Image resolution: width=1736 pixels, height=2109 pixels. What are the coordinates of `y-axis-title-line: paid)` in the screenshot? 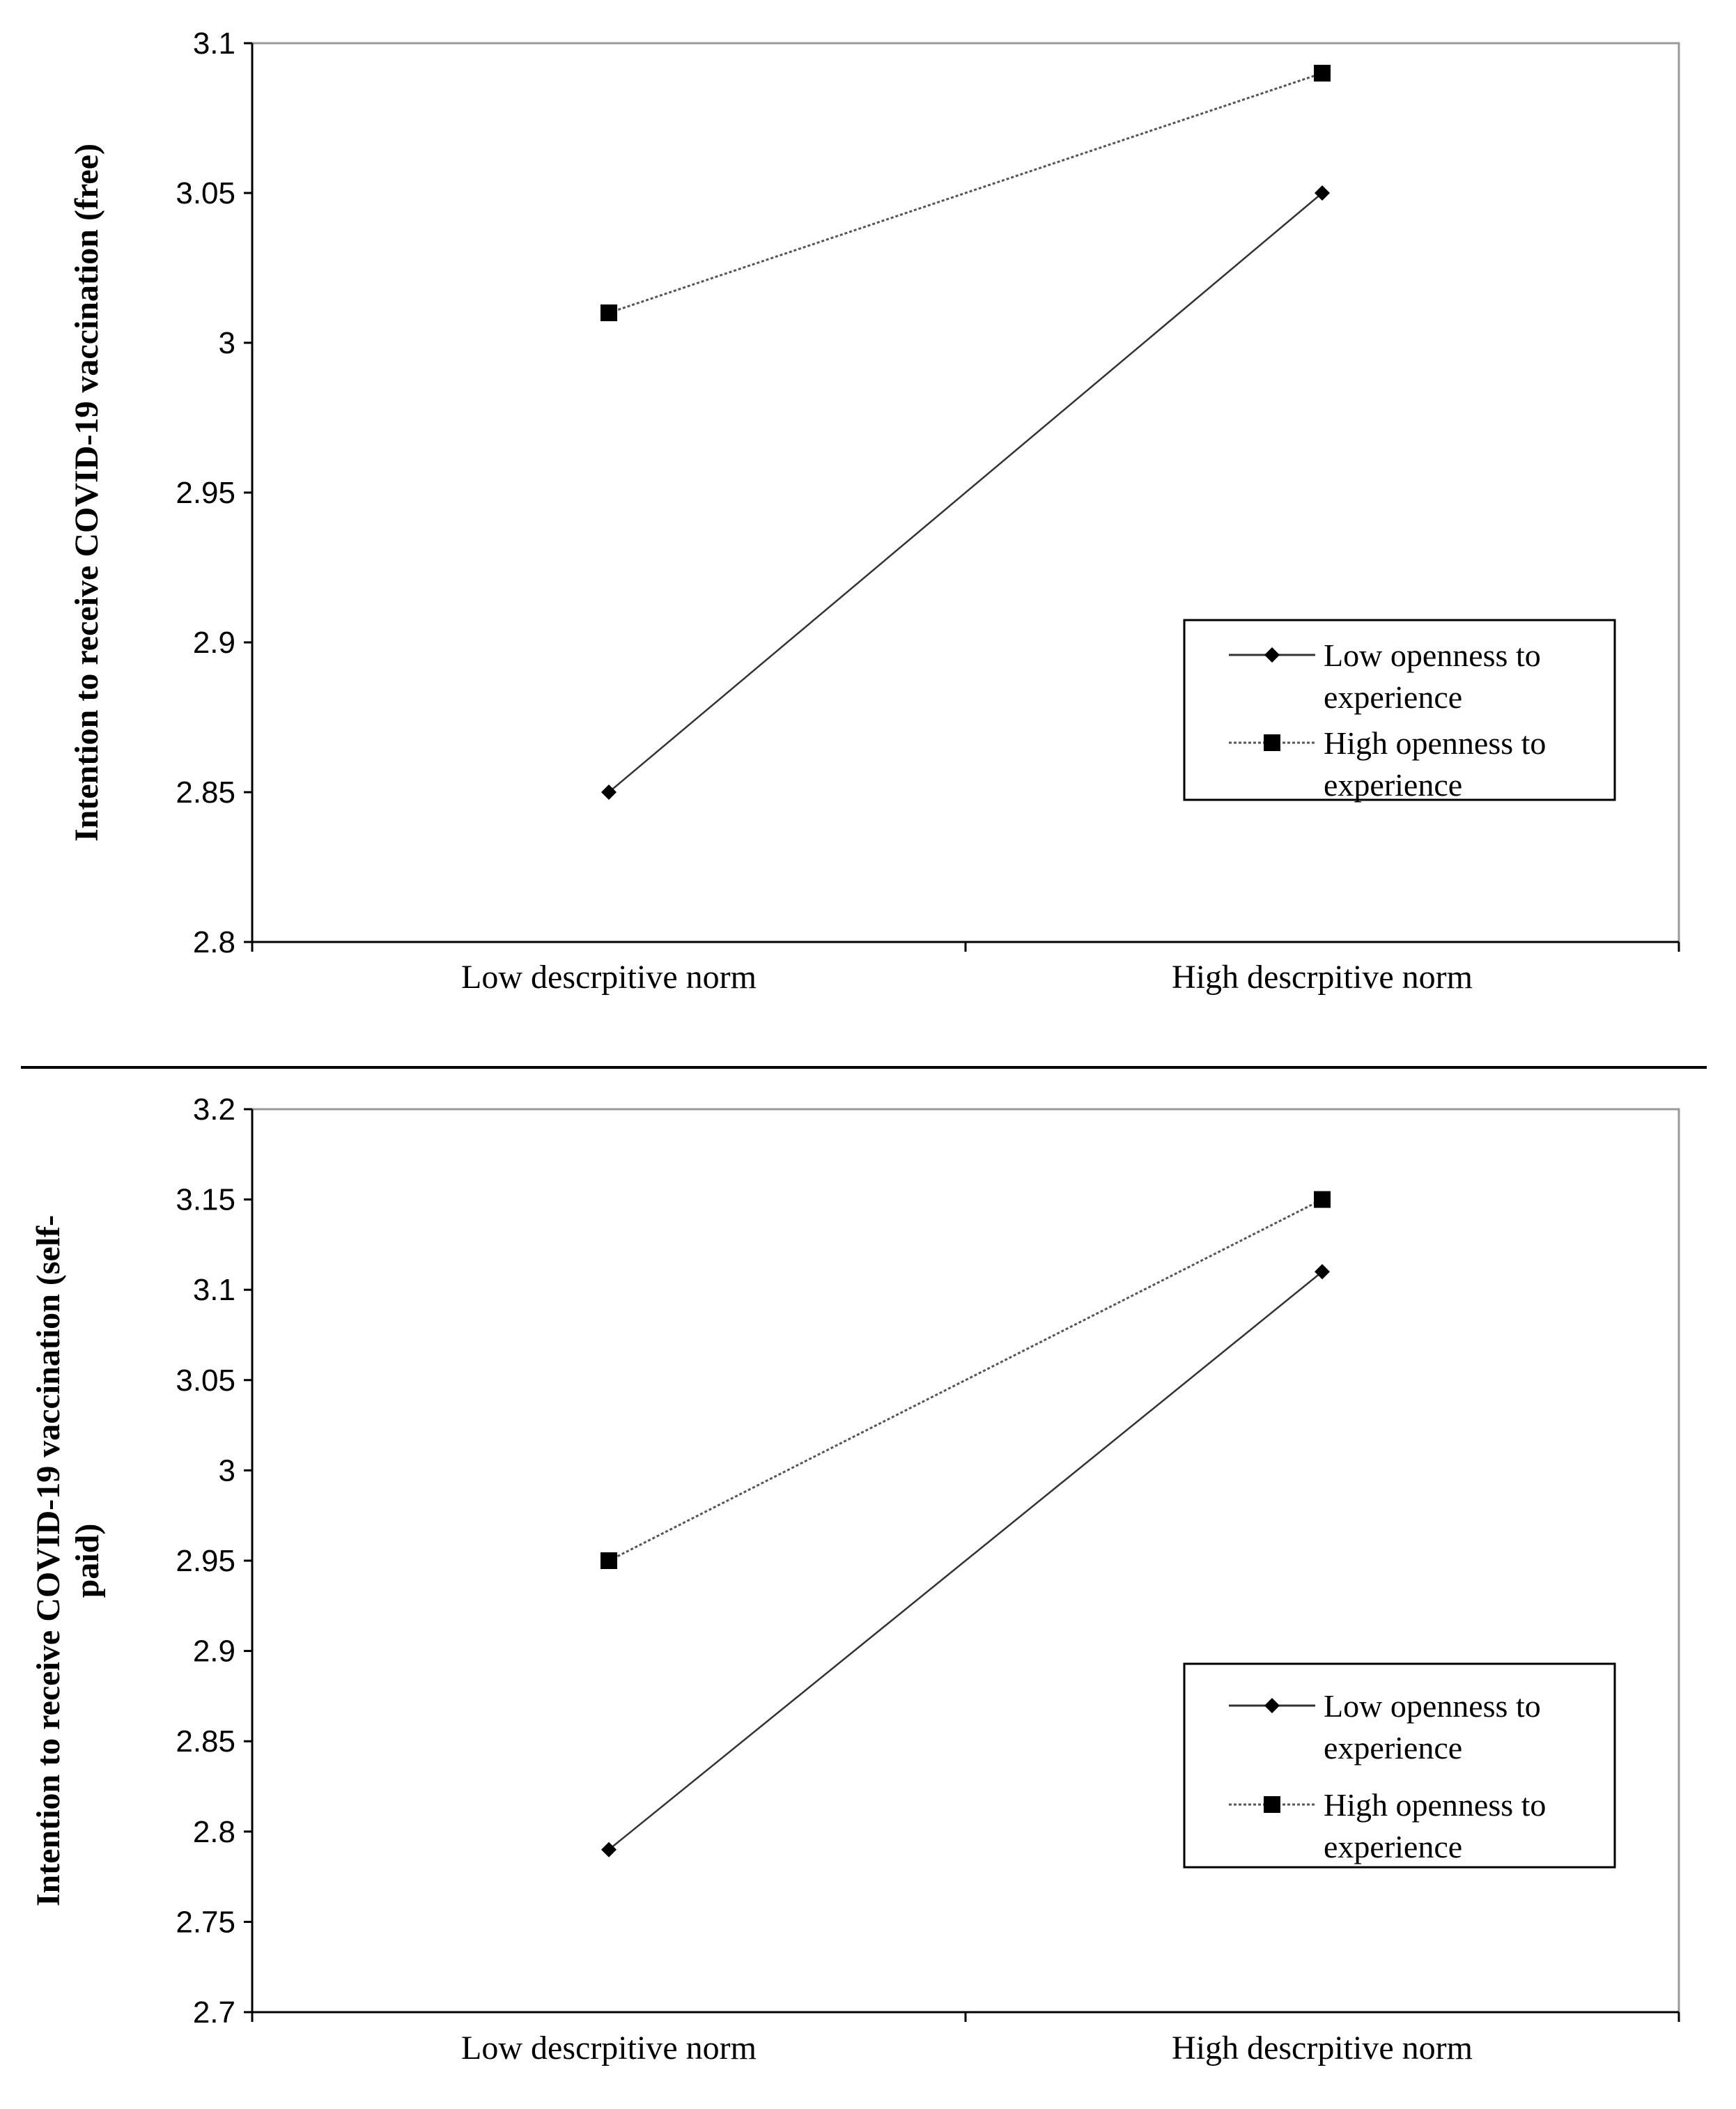 It's located at (88, 1561).